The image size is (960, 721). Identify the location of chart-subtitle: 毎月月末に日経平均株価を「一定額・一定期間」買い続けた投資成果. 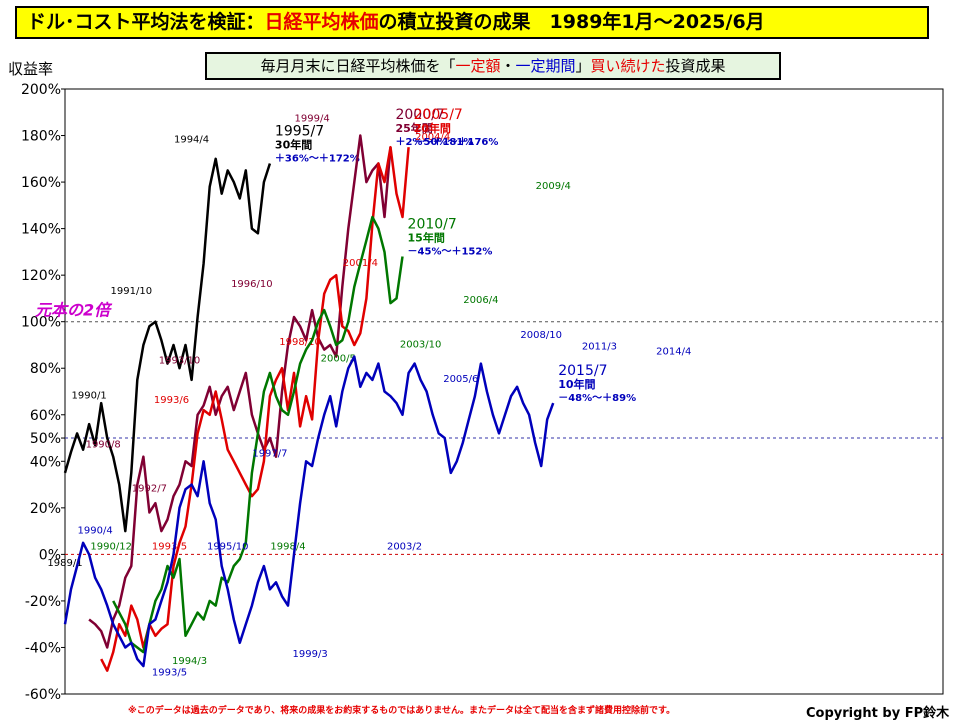
(493, 66).